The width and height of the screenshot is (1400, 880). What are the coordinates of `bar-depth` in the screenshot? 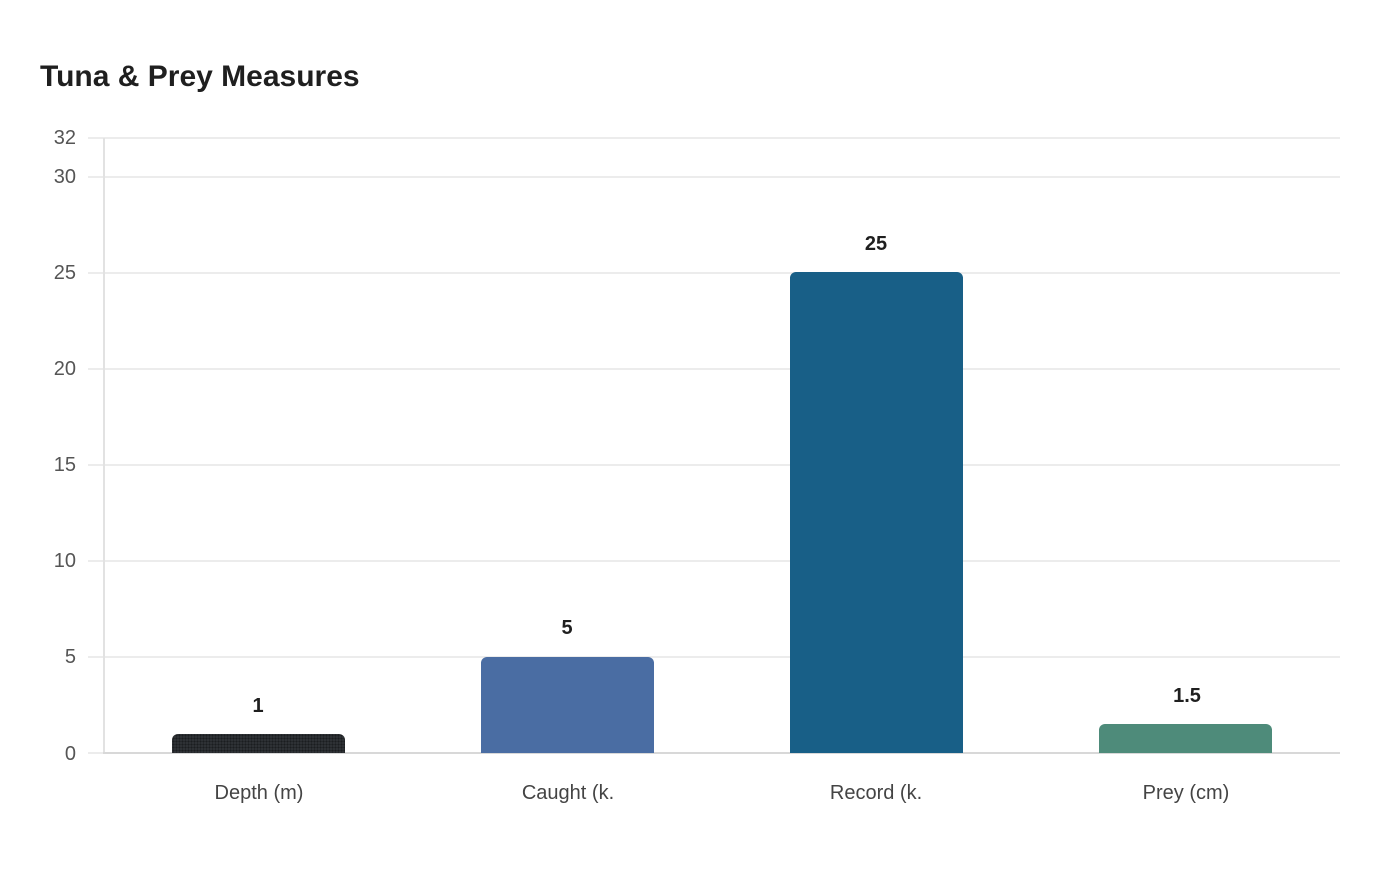 It's located at (258, 743).